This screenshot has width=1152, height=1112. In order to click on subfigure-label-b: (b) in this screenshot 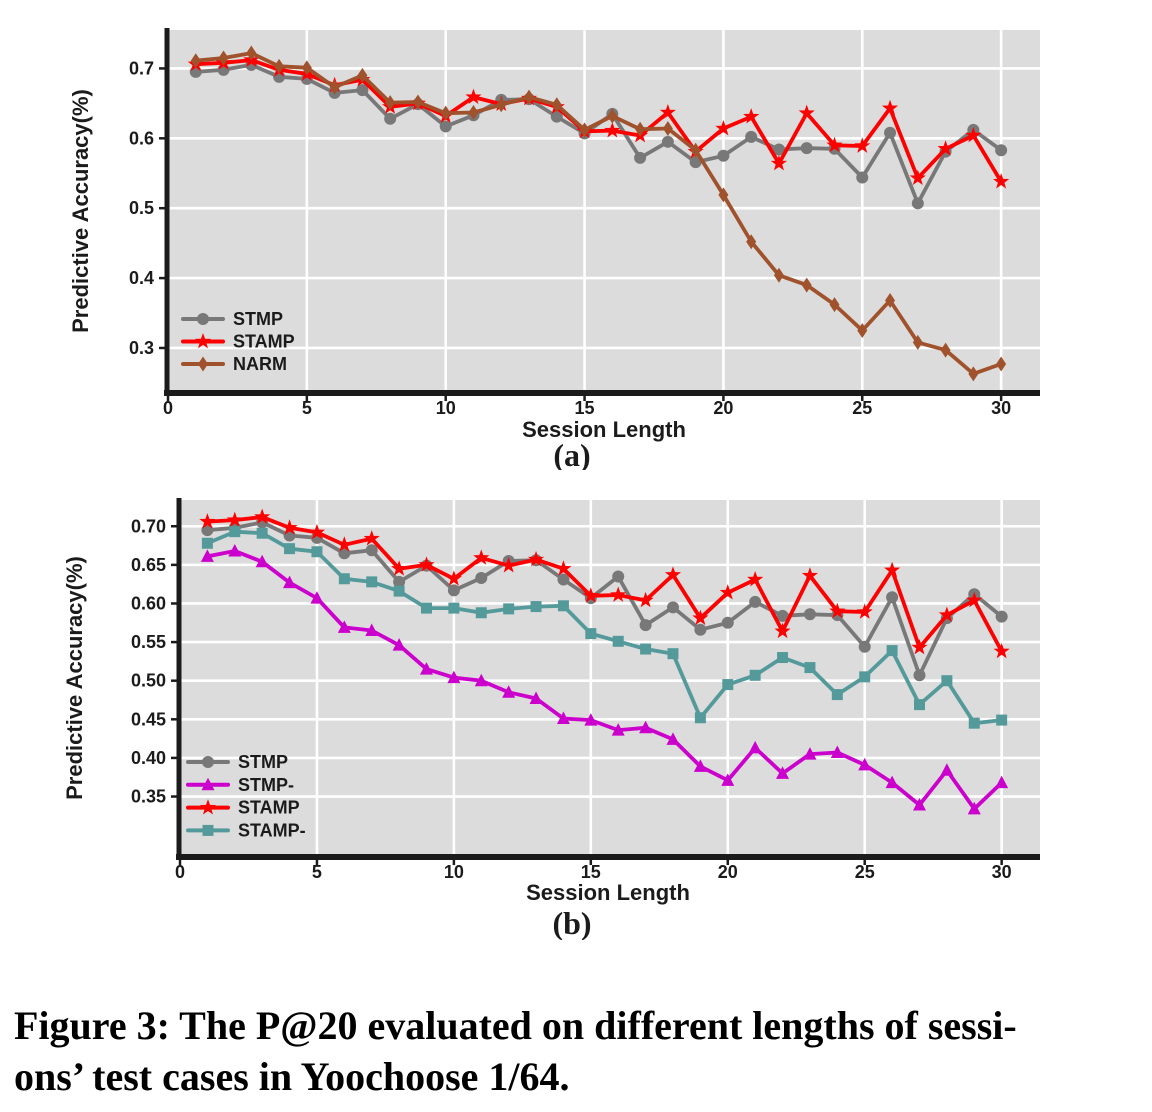, I will do `click(571, 922)`.